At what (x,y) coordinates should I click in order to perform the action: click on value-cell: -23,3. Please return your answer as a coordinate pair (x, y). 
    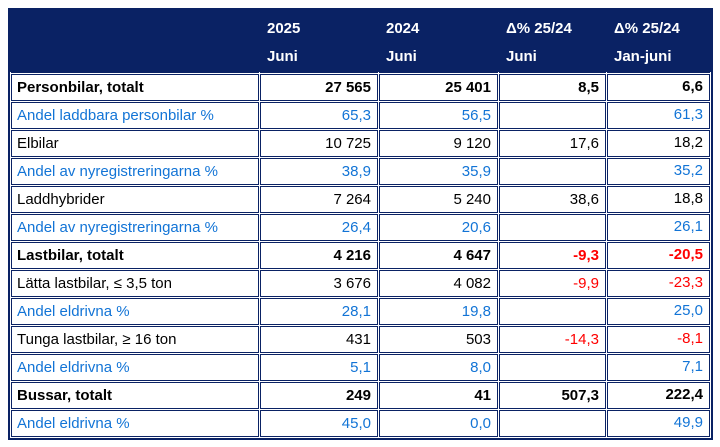
    Looking at the image, I should click on (658, 283).